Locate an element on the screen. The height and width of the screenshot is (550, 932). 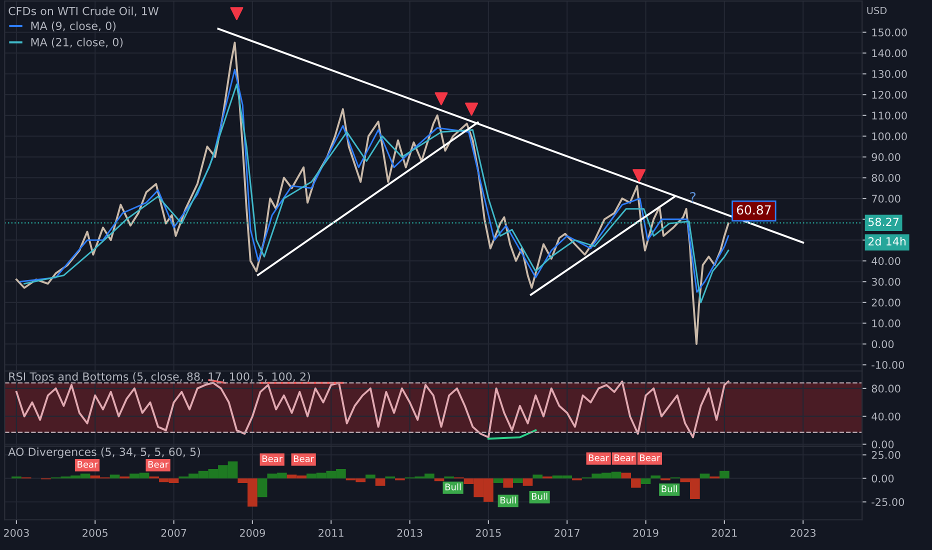
y-tick-label: 150.00 is located at coordinates (889, 32).